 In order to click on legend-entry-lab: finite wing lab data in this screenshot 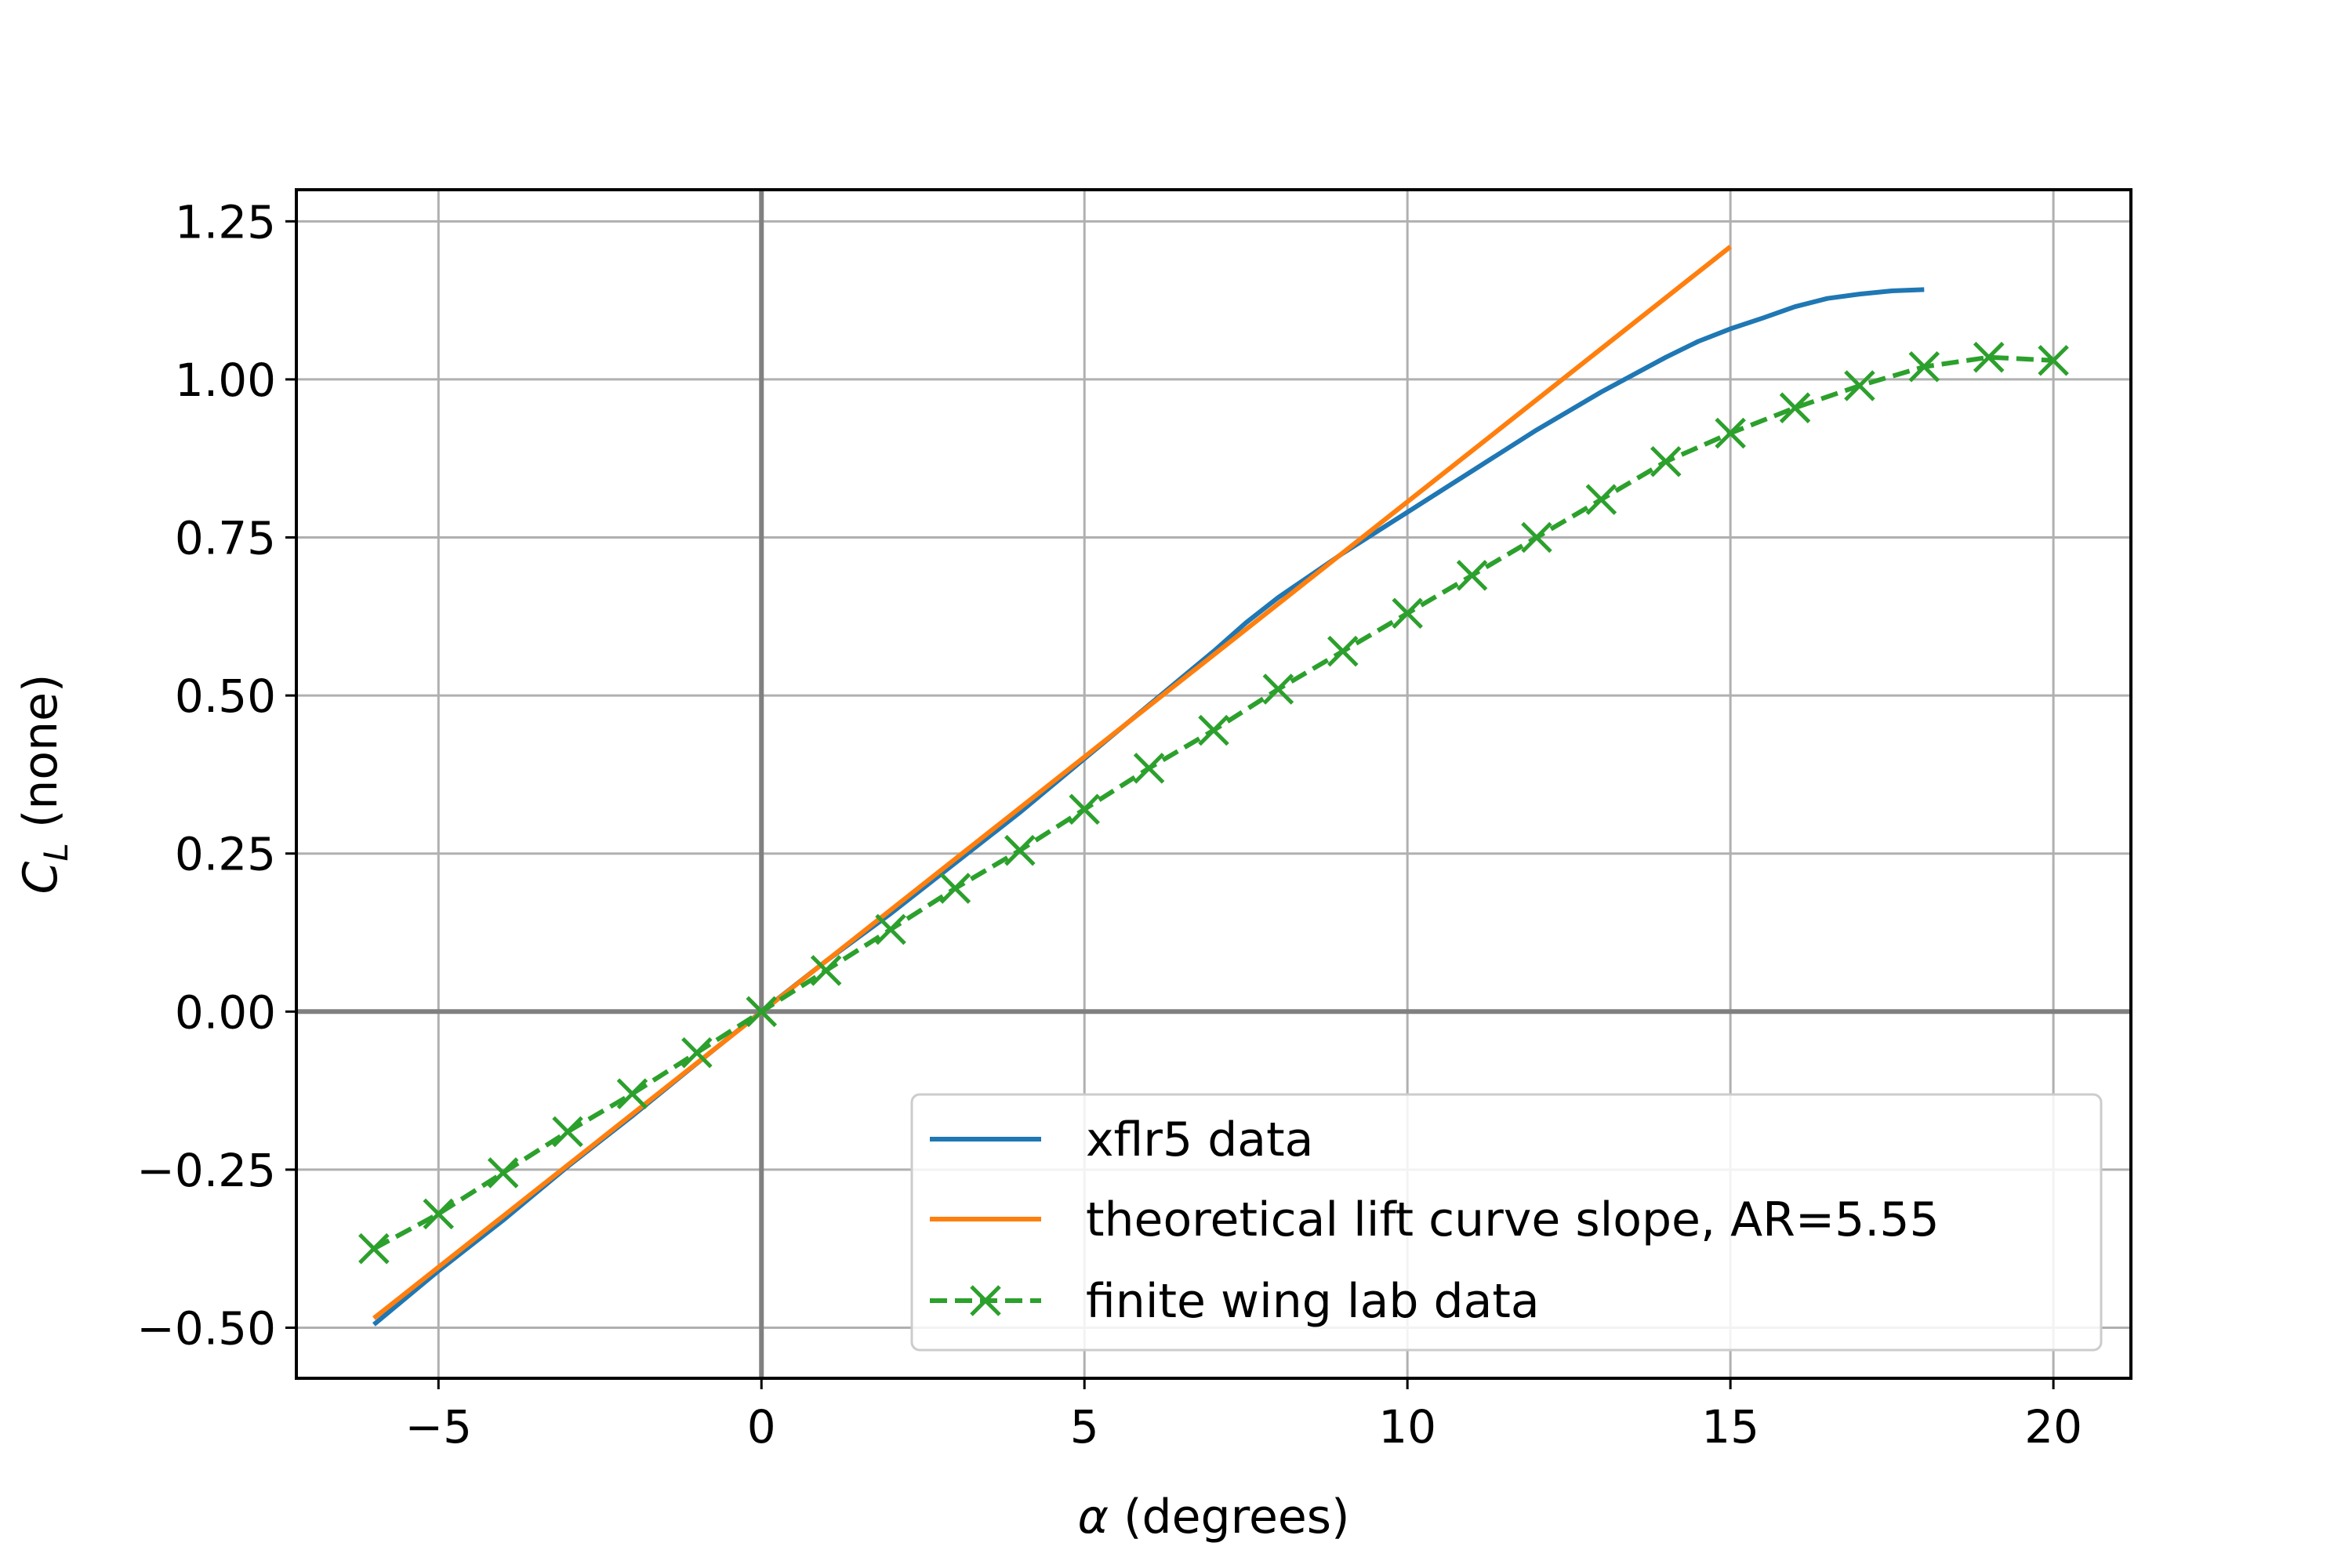, I will do `click(1235, 1301)`.